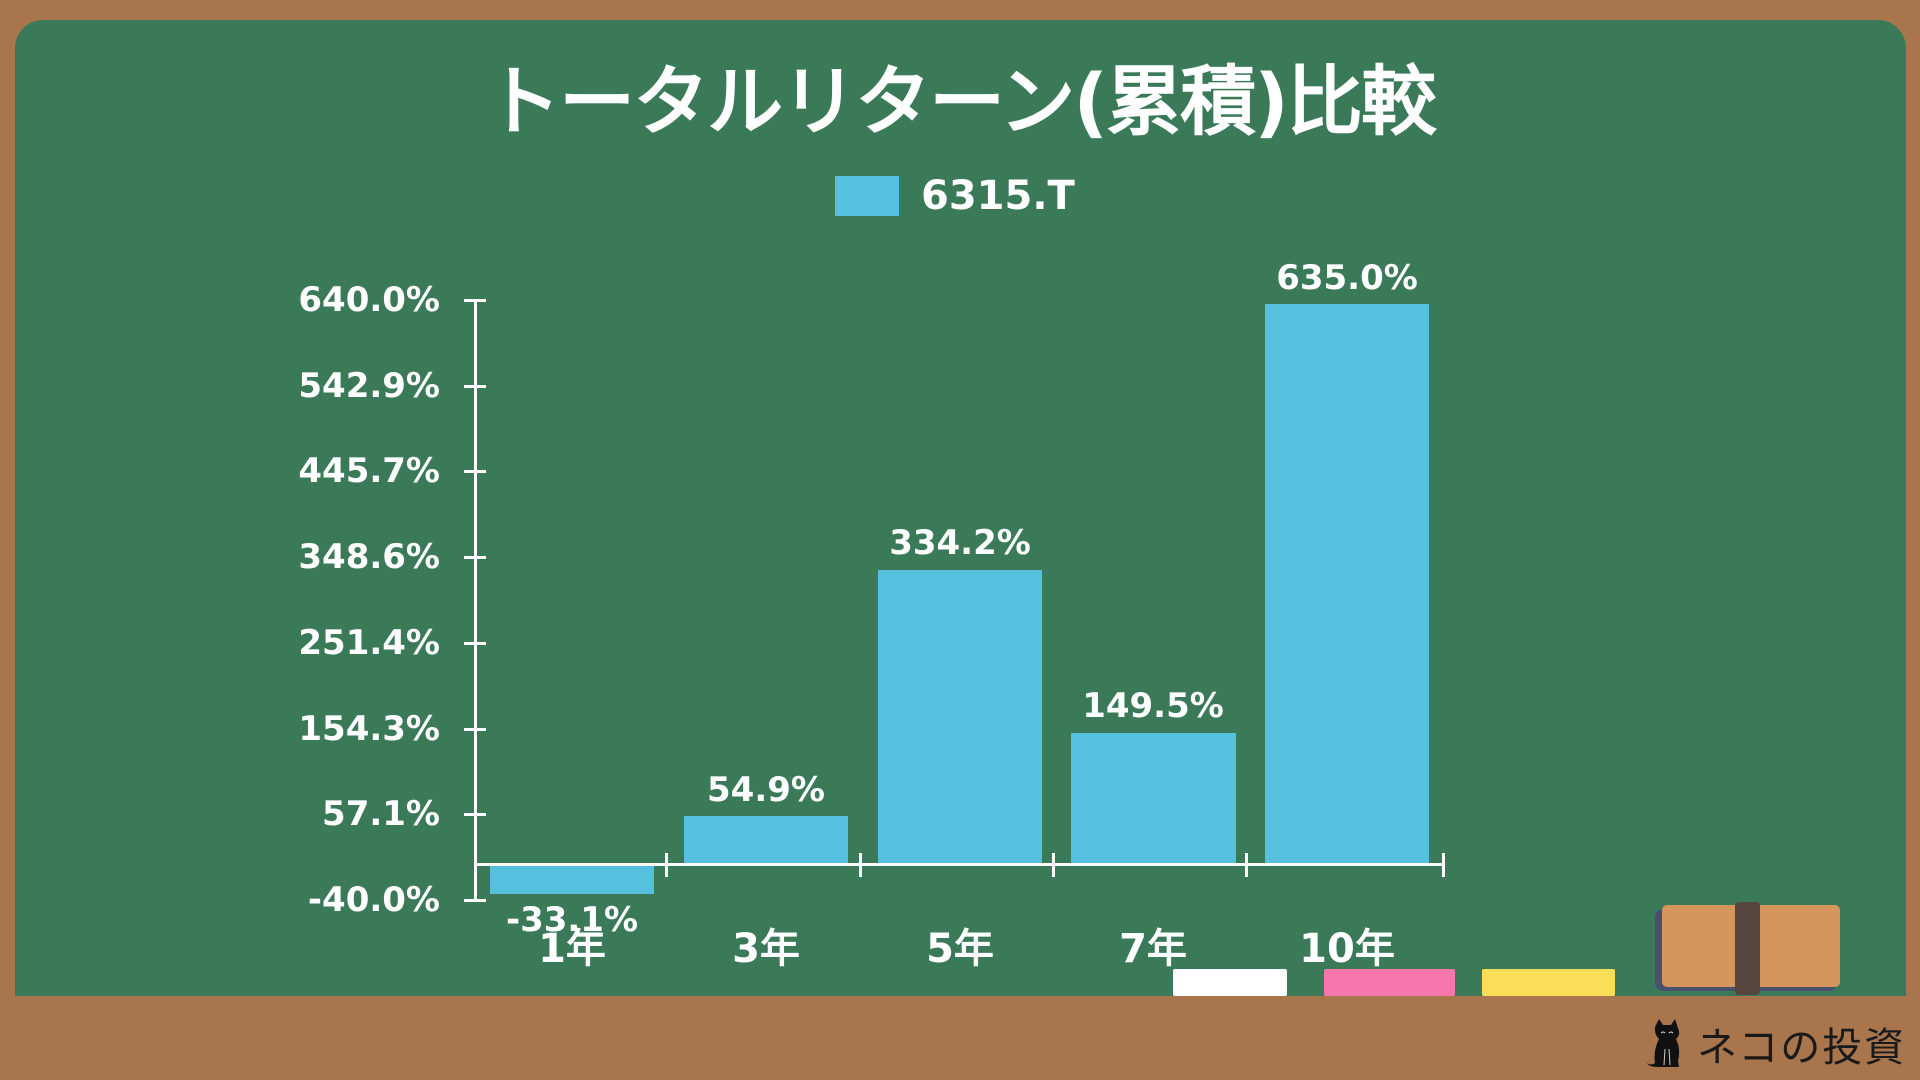 This screenshot has height=1080, width=1920. Describe the element at coordinates (369, 471) in the screenshot. I see `y-tick-label: 445.7%` at that location.